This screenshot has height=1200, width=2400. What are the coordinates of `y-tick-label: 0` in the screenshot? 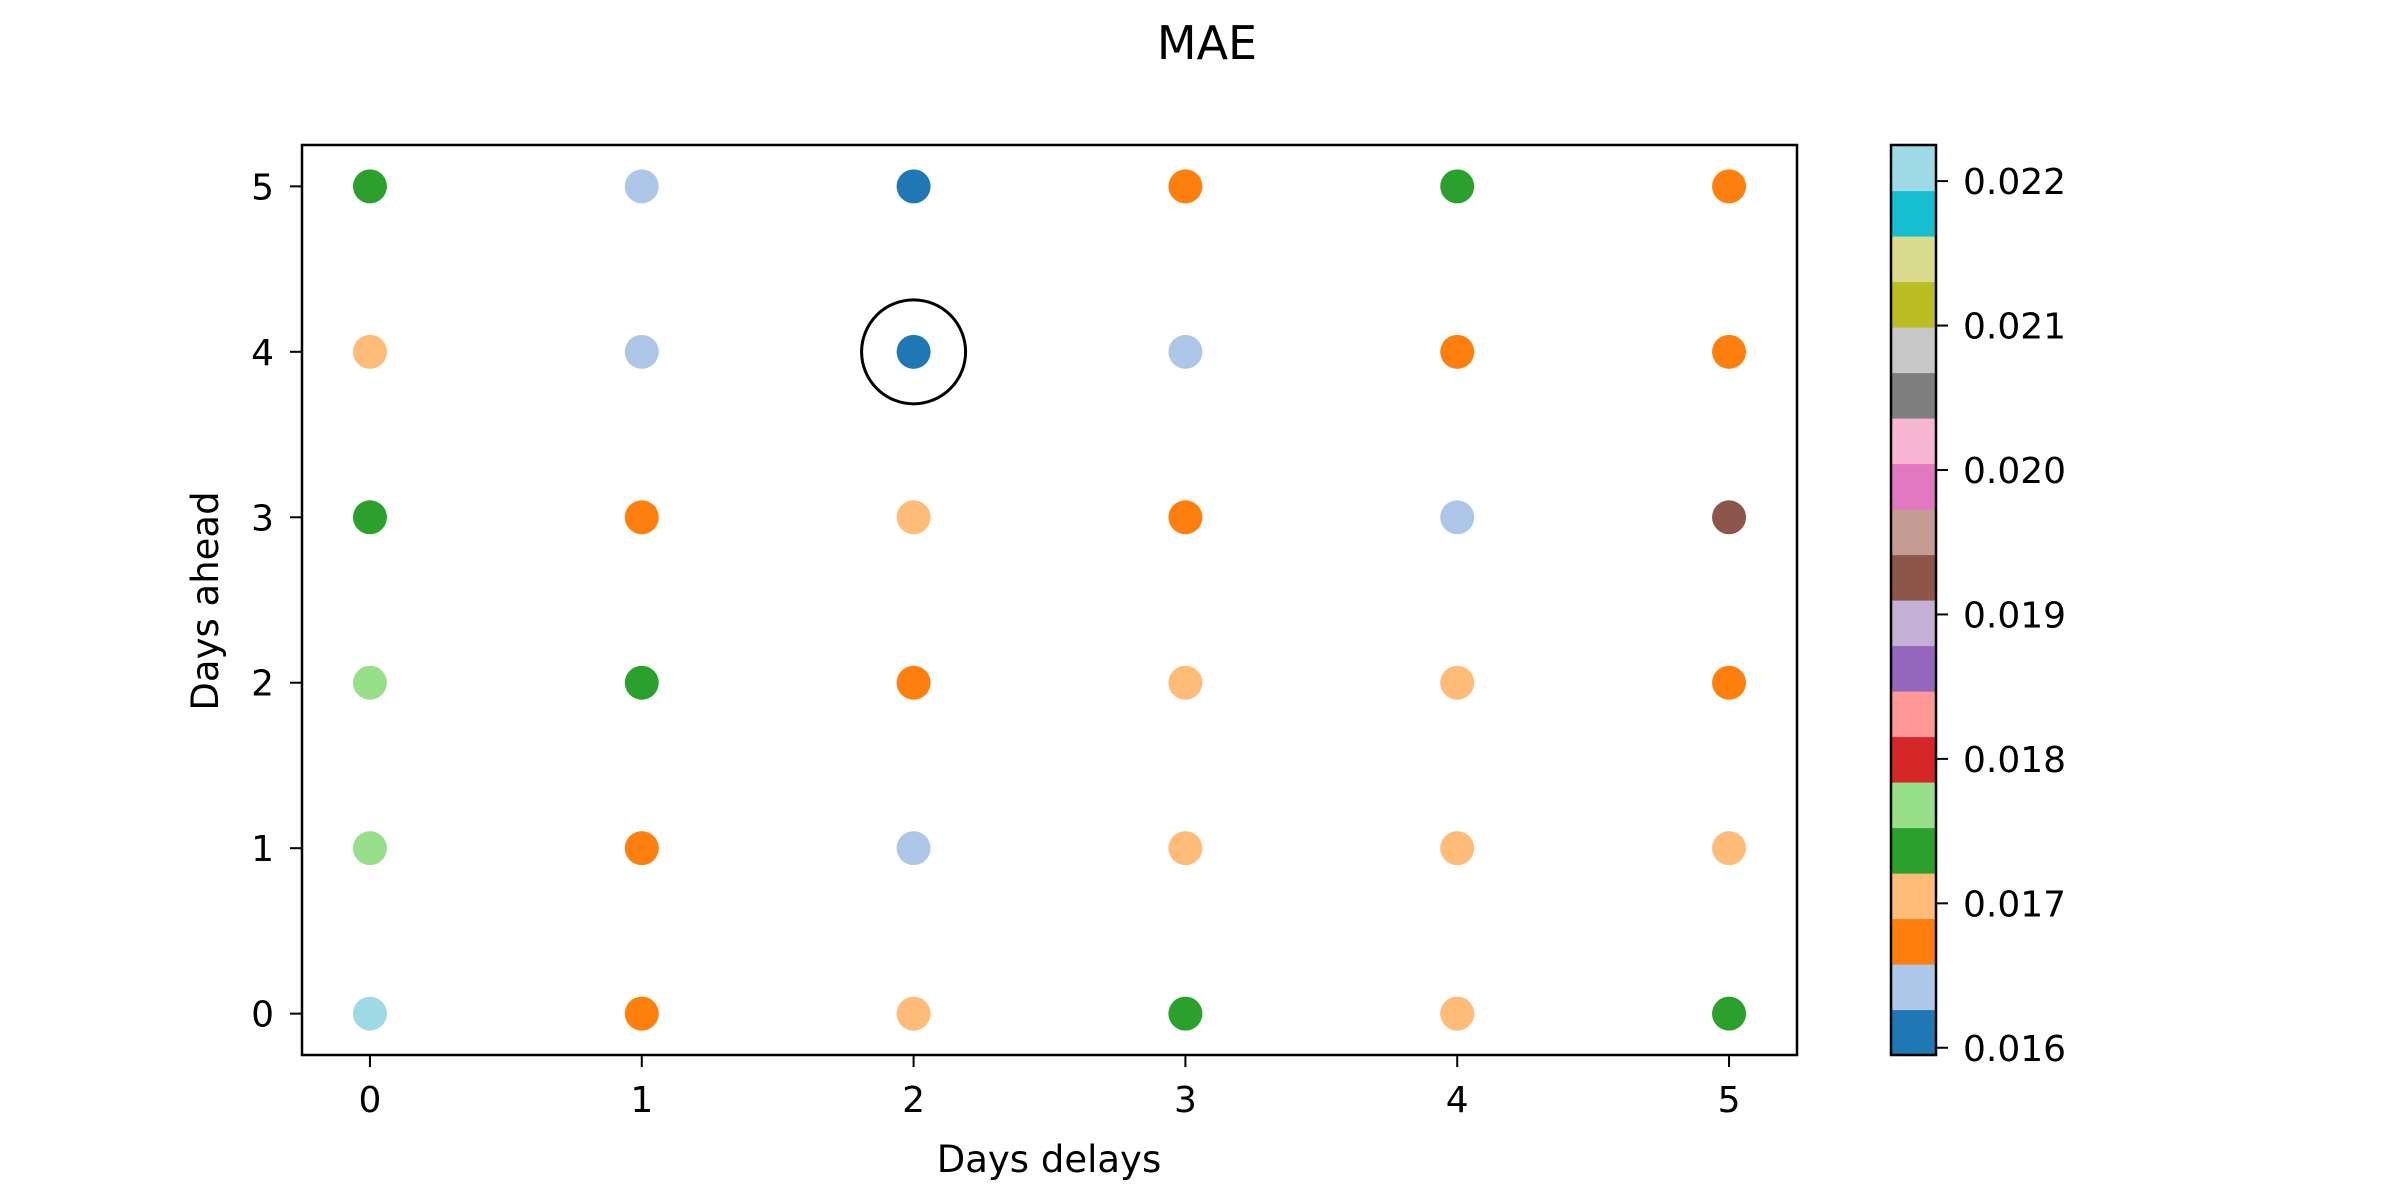 It's located at (262, 1015).